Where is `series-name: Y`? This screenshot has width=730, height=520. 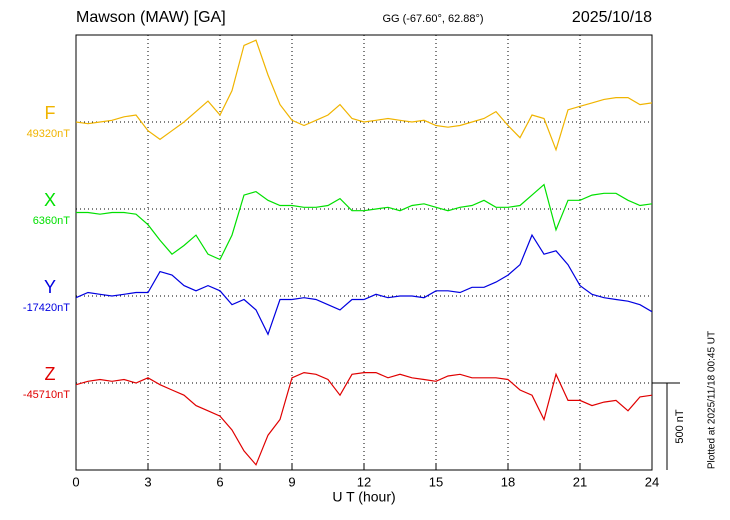 series-name: Y is located at coordinates (50, 287).